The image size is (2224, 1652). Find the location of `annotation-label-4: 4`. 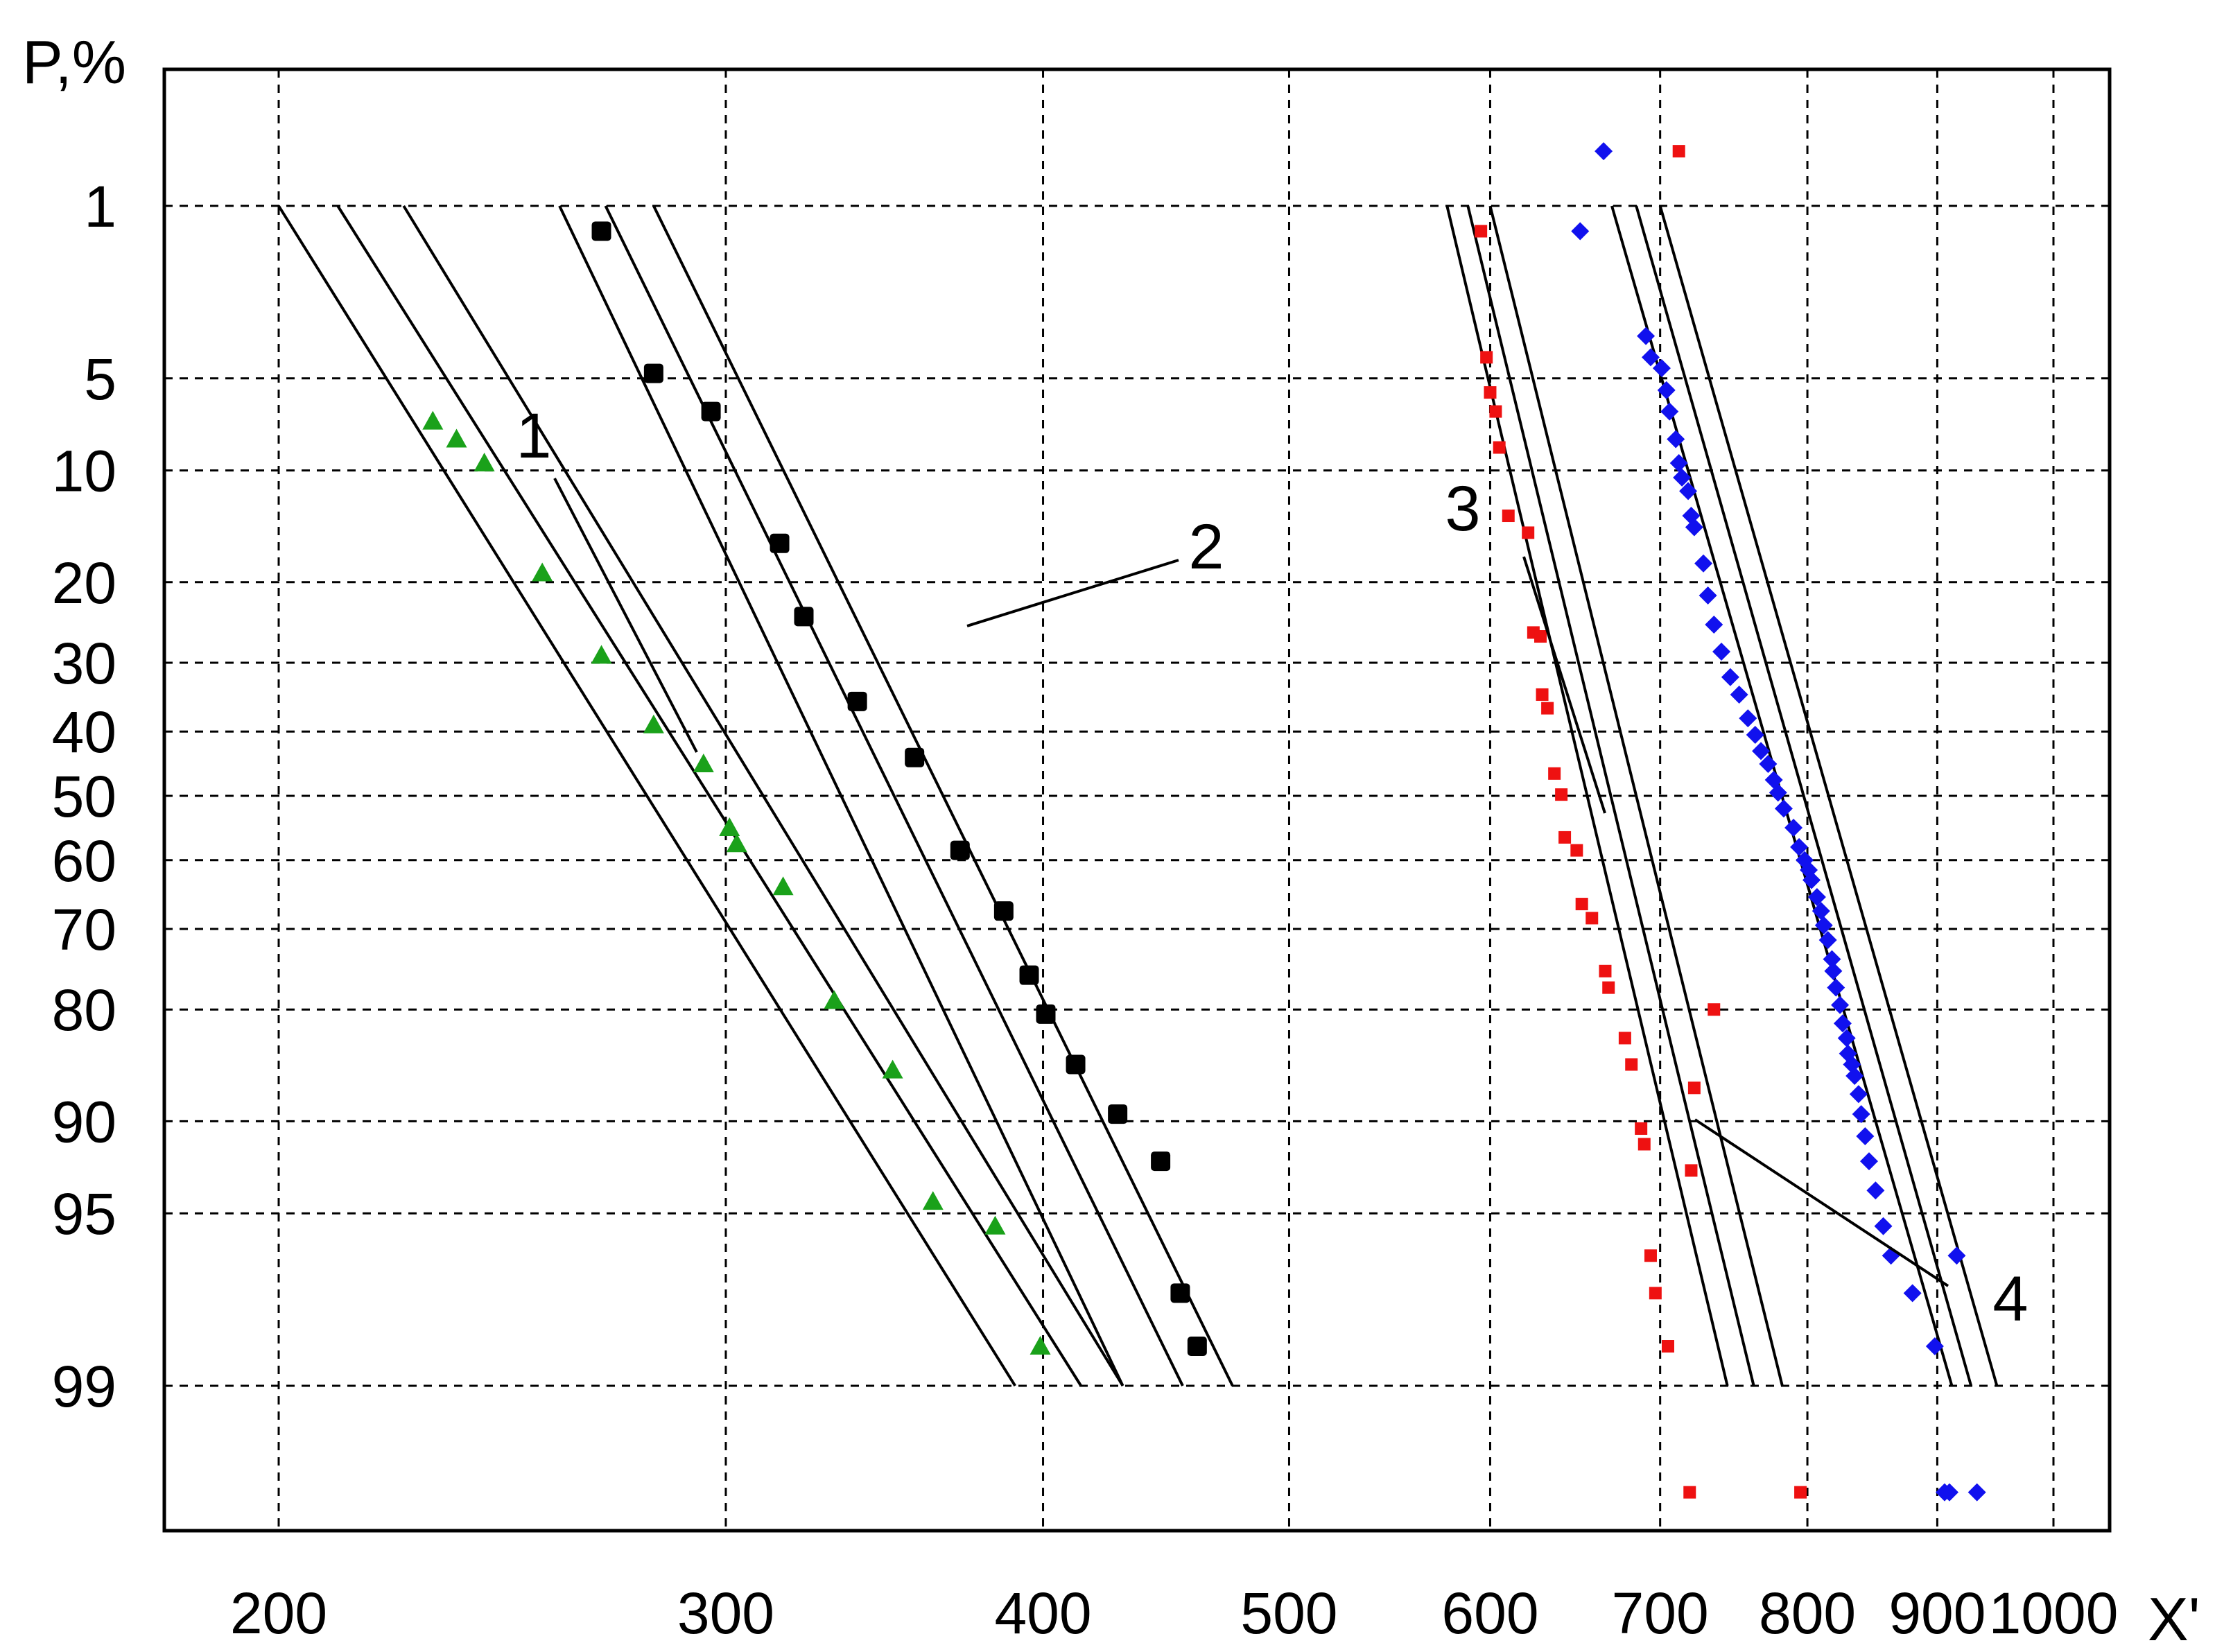

annotation-label-4: 4 is located at coordinates (2010, 1299).